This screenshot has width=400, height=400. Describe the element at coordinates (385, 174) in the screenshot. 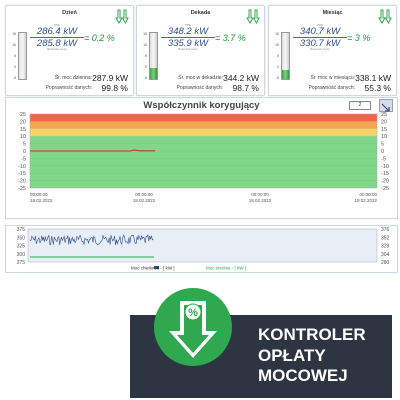

I see `y-tick-label-right: -15` at that location.